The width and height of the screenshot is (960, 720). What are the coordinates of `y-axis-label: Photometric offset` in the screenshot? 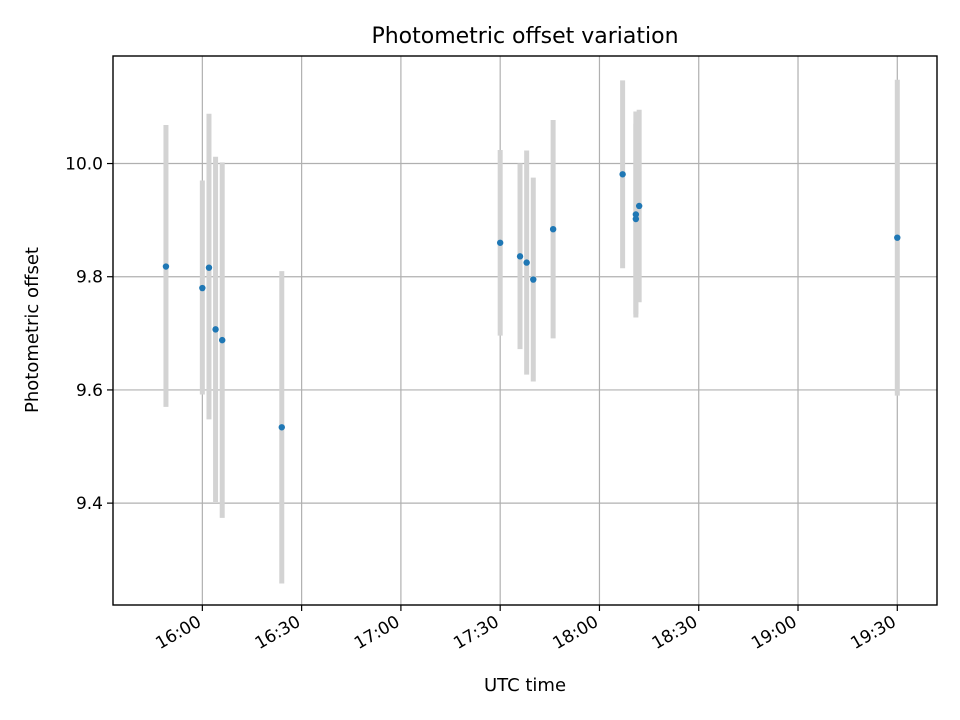 It's located at (32, 330).